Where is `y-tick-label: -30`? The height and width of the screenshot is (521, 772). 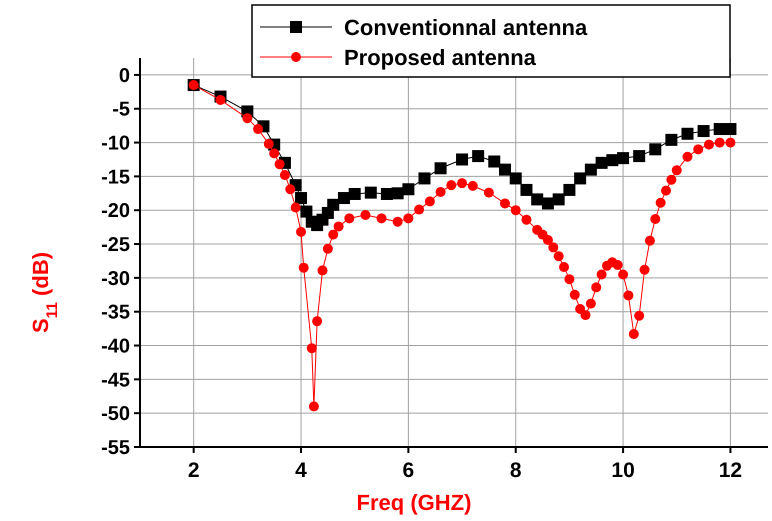
y-tick-label: -30 is located at coordinates (115, 279).